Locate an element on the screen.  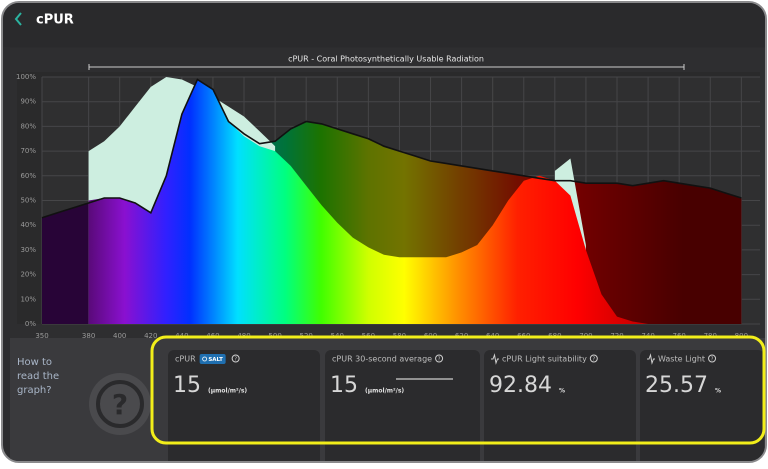
card-label: cPUR 30-second average is located at coordinates (382, 359).